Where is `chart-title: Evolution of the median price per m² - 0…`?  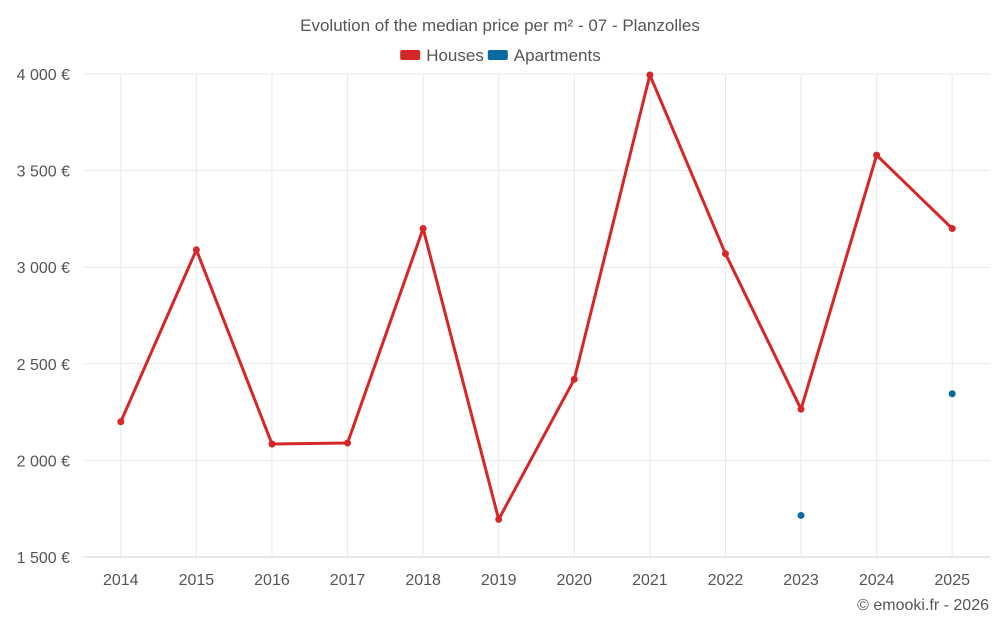 chart-title: Evolution of the median price per m² - 0… is located at coordinates (500, 25).